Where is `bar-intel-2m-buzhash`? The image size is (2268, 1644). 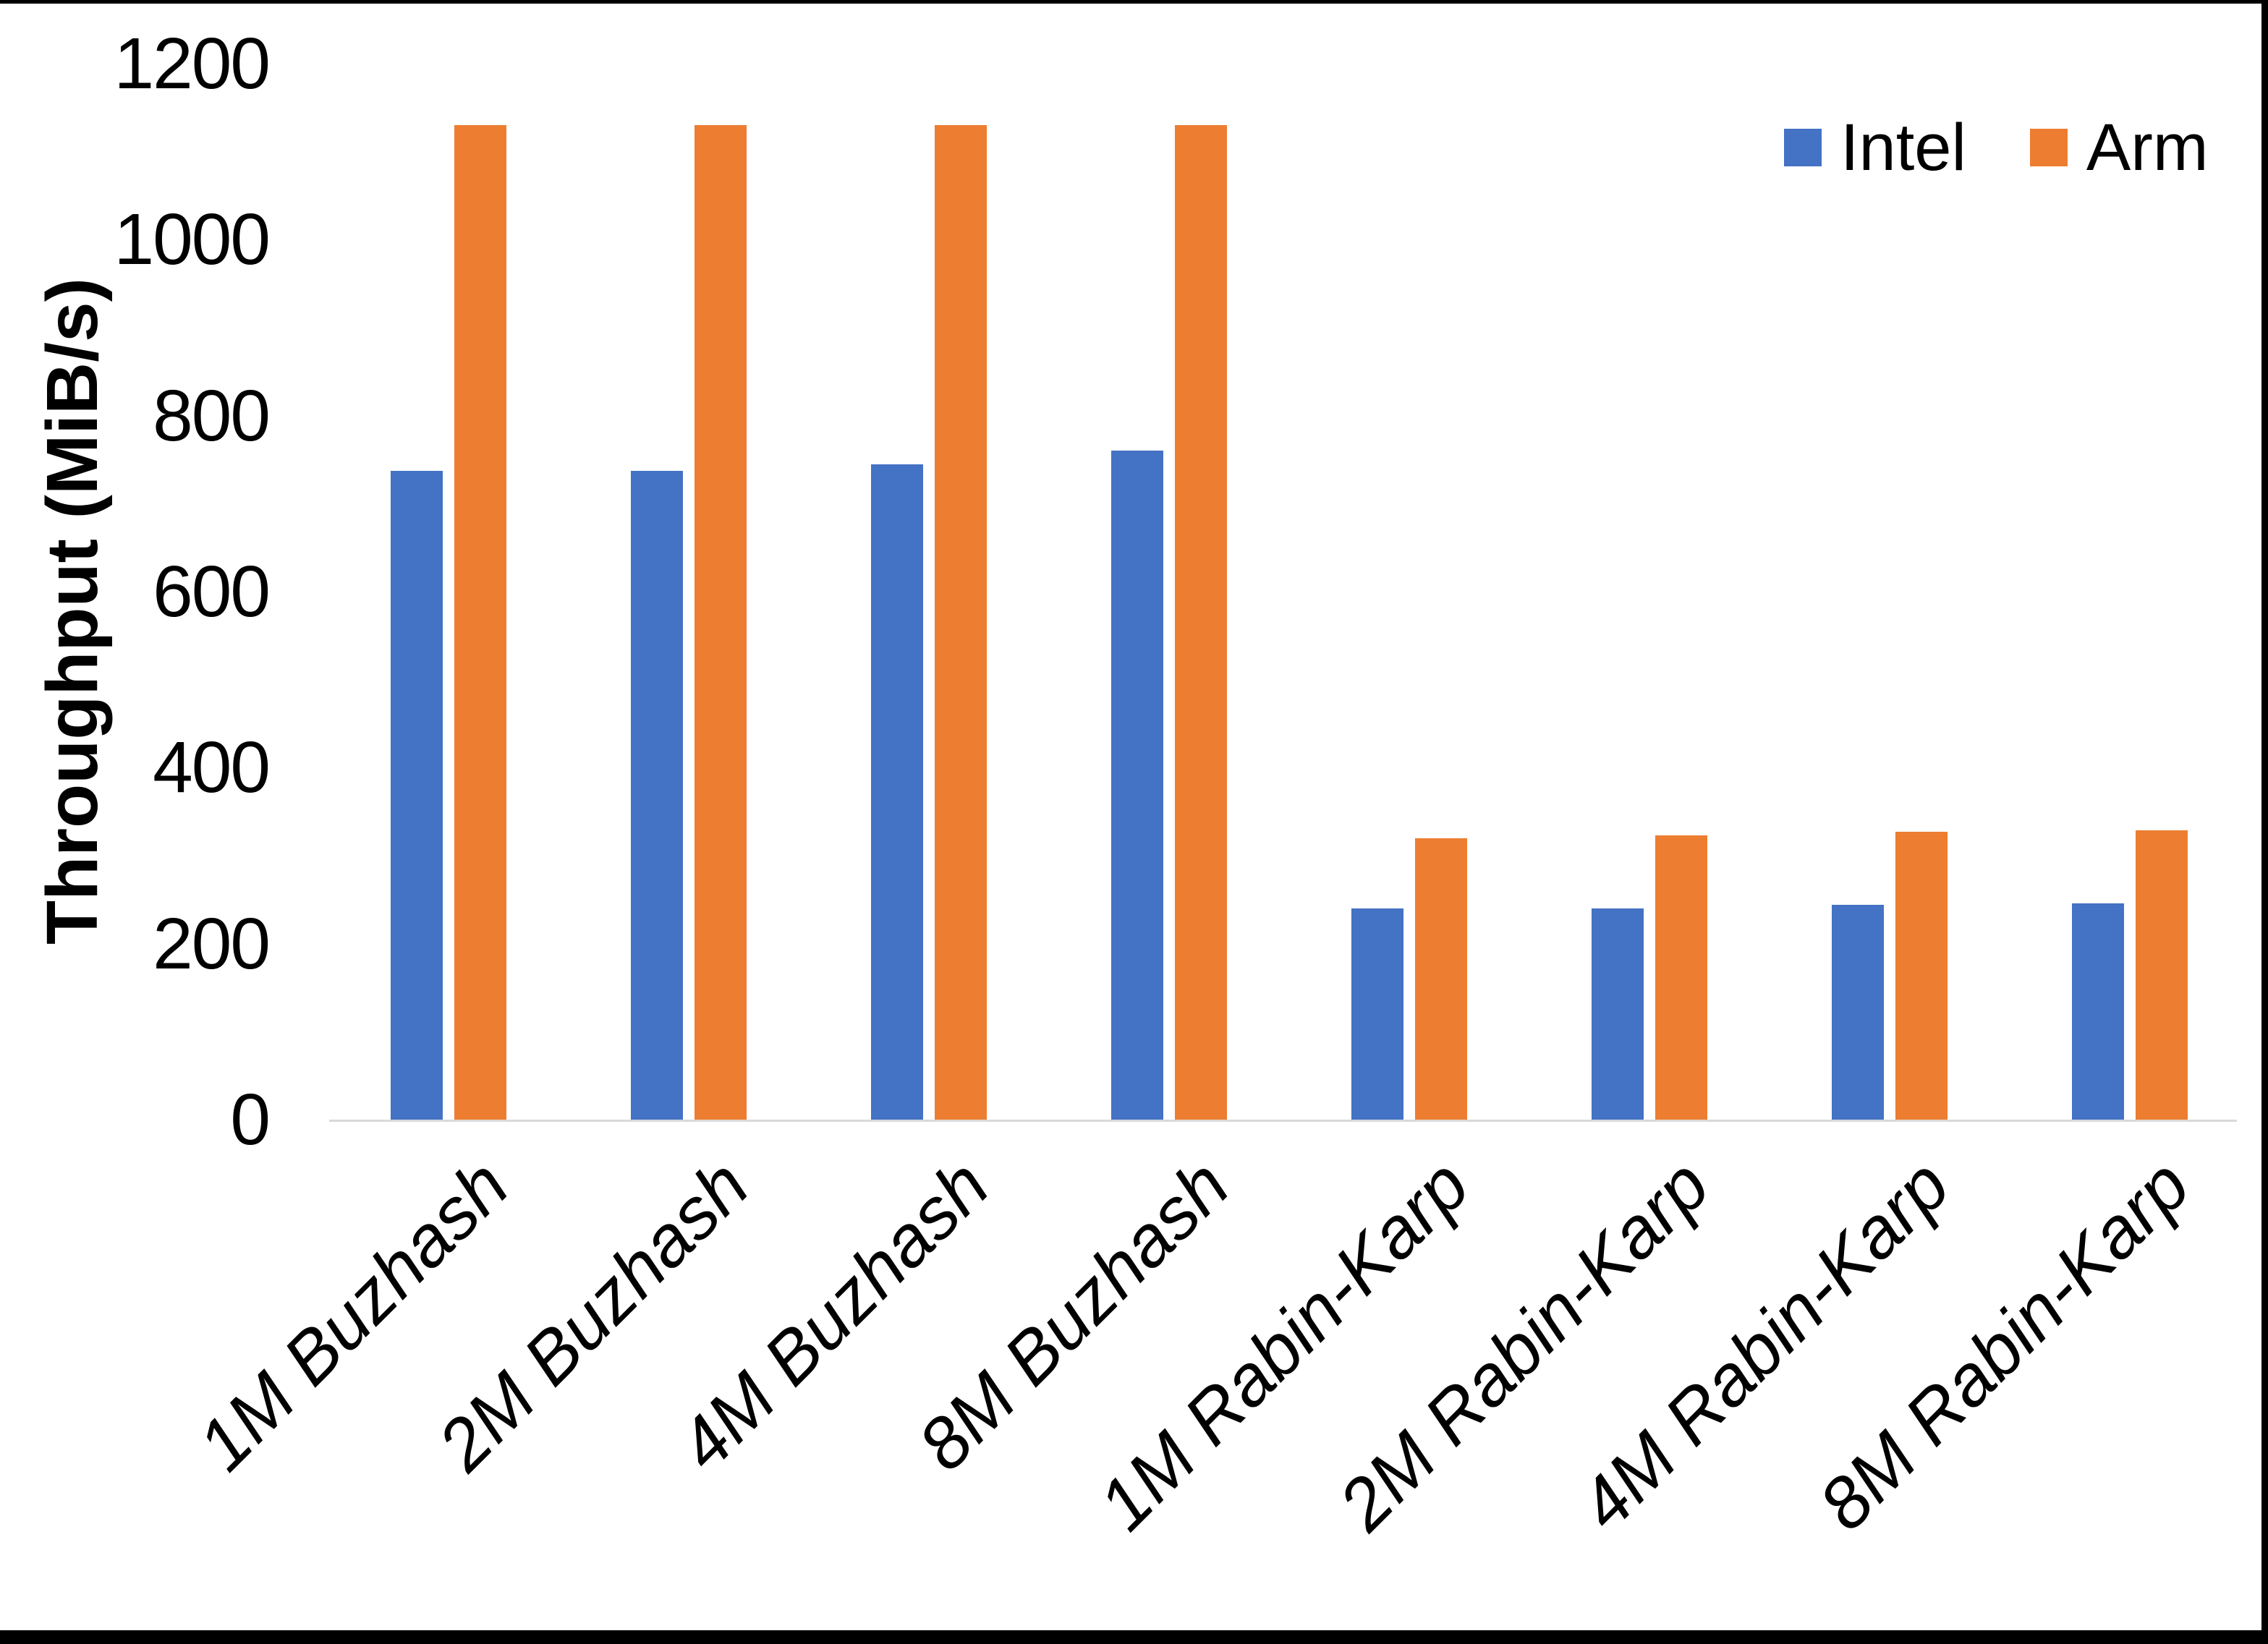 bar-intel-2m-buzhash is located at coordinates (657, 795).